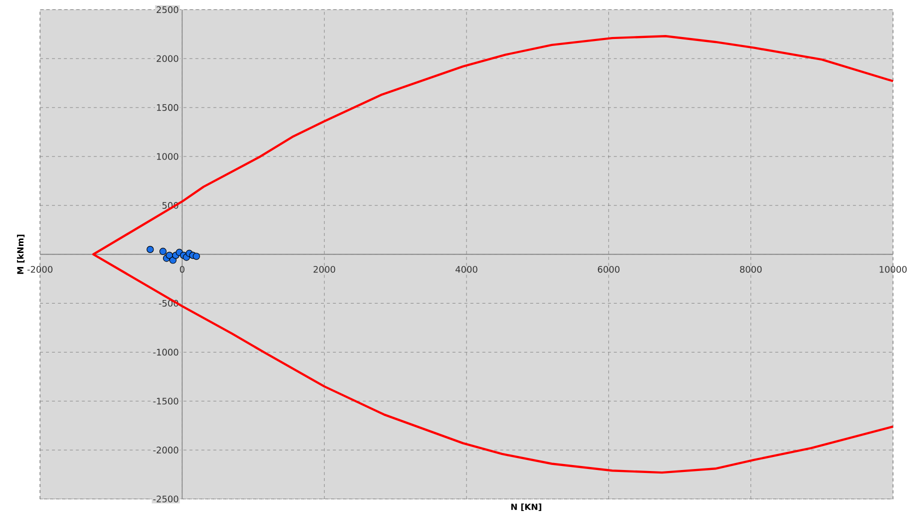 The height and width of the screenshot is (515, 913). I want to click on x-tick-label: -2000, so click(39, 269).